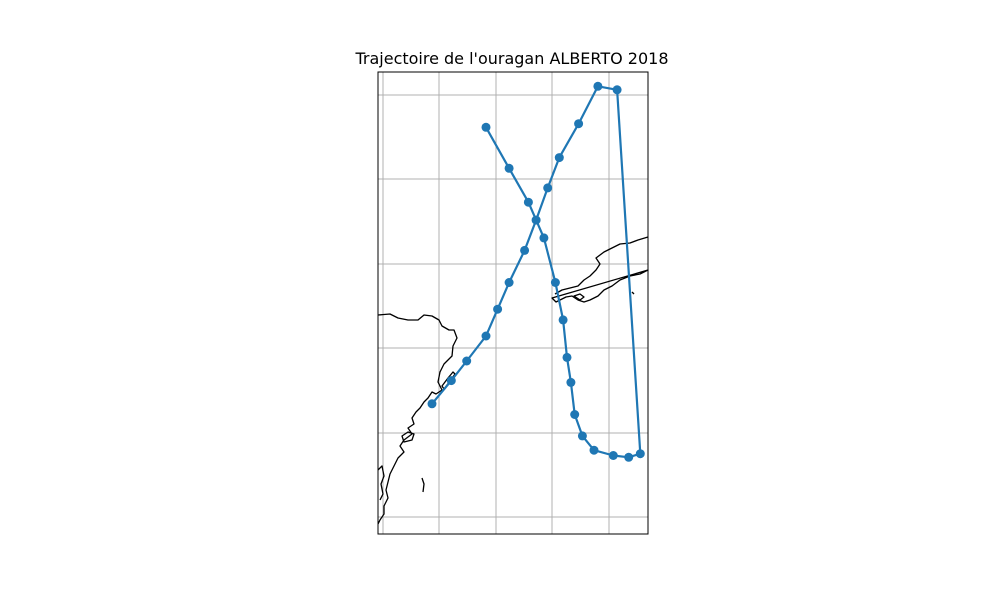 The image size is (1000, 600). What do you see at coordinates (579, 297) in the screenshot?
I see `coastline-isla-juventud` at bounding box center [579, 297].